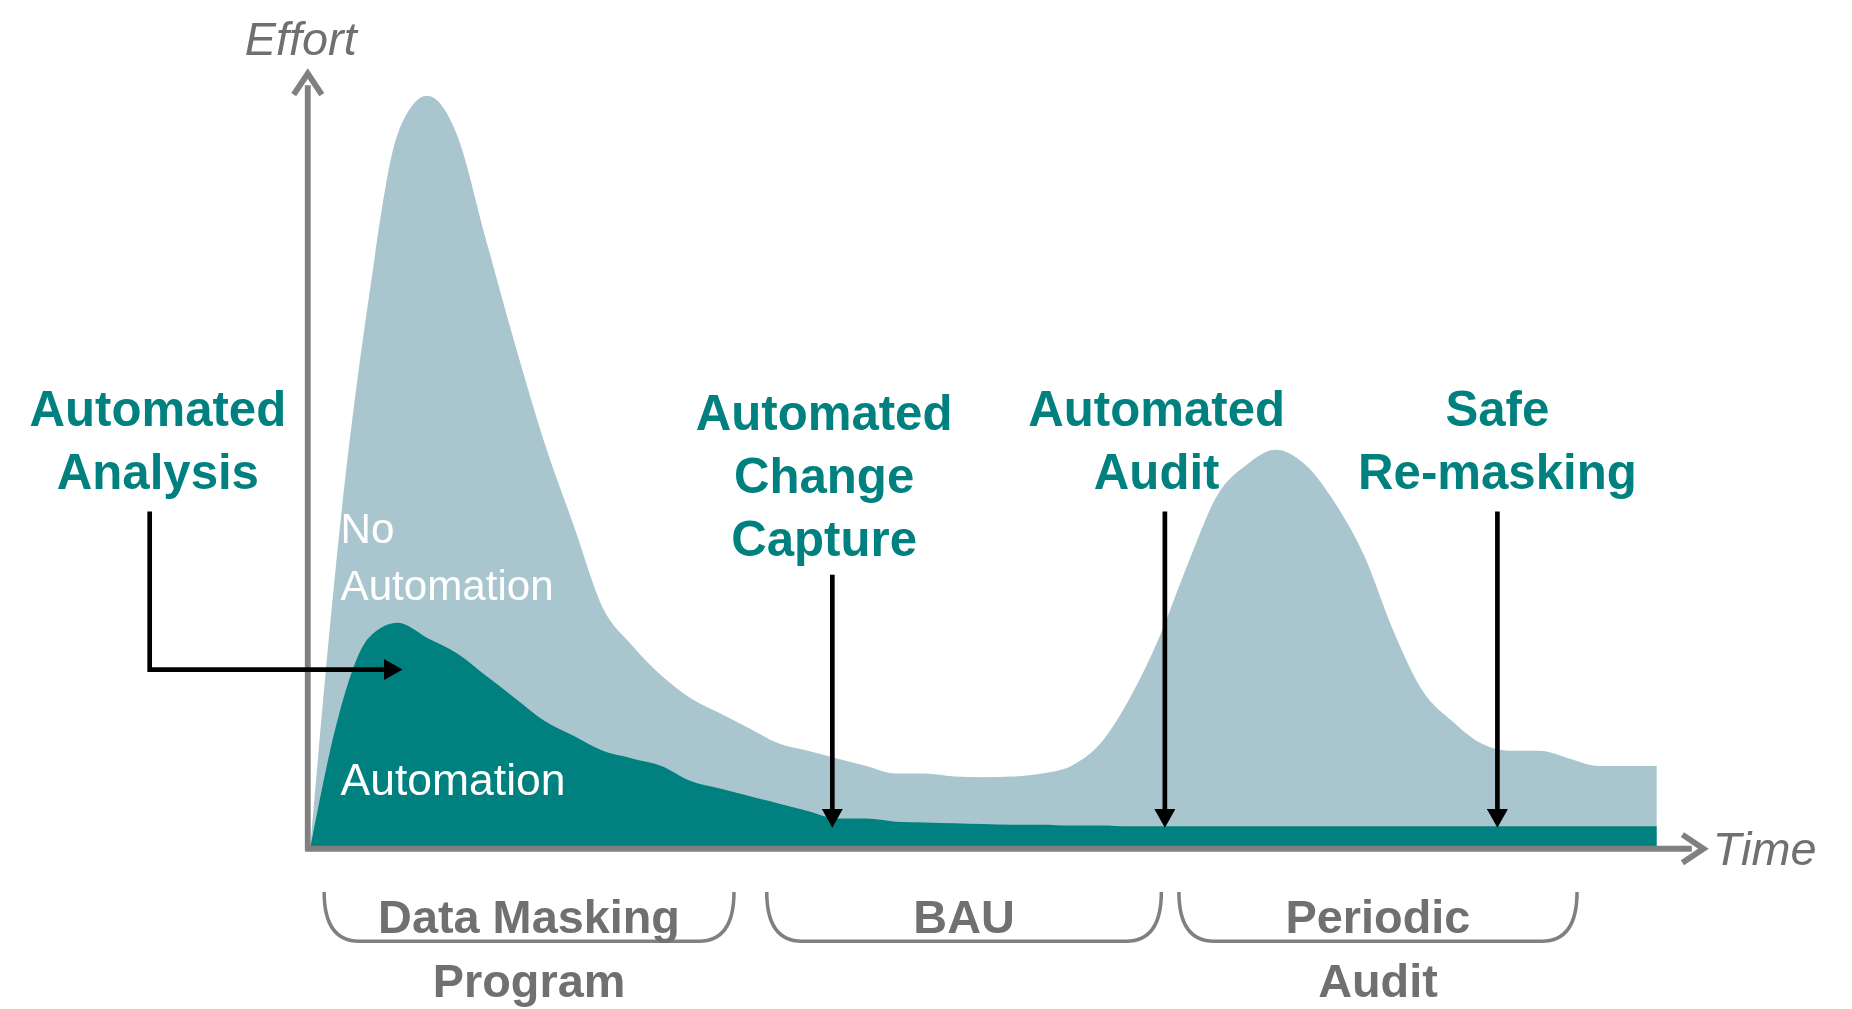 This screenshot has height=1009, width=1852. Describe the element at coordinates (453, 779) in the screenshot. I see `series-label: Automation` at that location.